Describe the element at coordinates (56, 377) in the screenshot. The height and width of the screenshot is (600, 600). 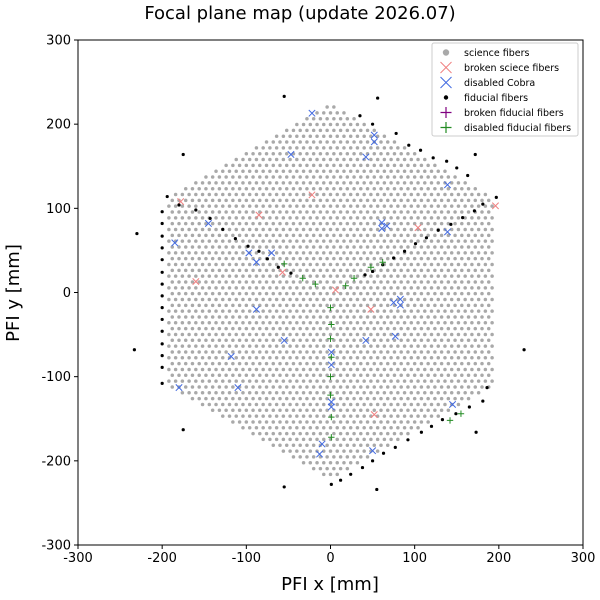
I see `y-tick-label: -100` at that location.